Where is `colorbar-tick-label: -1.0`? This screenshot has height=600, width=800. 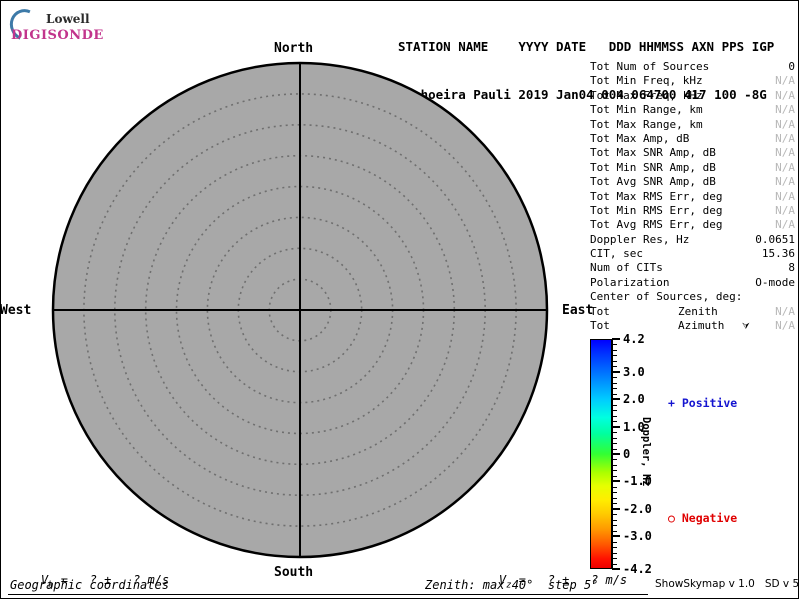 colorbar-tick-label: -1.0 is located at coordinates (637, 481).